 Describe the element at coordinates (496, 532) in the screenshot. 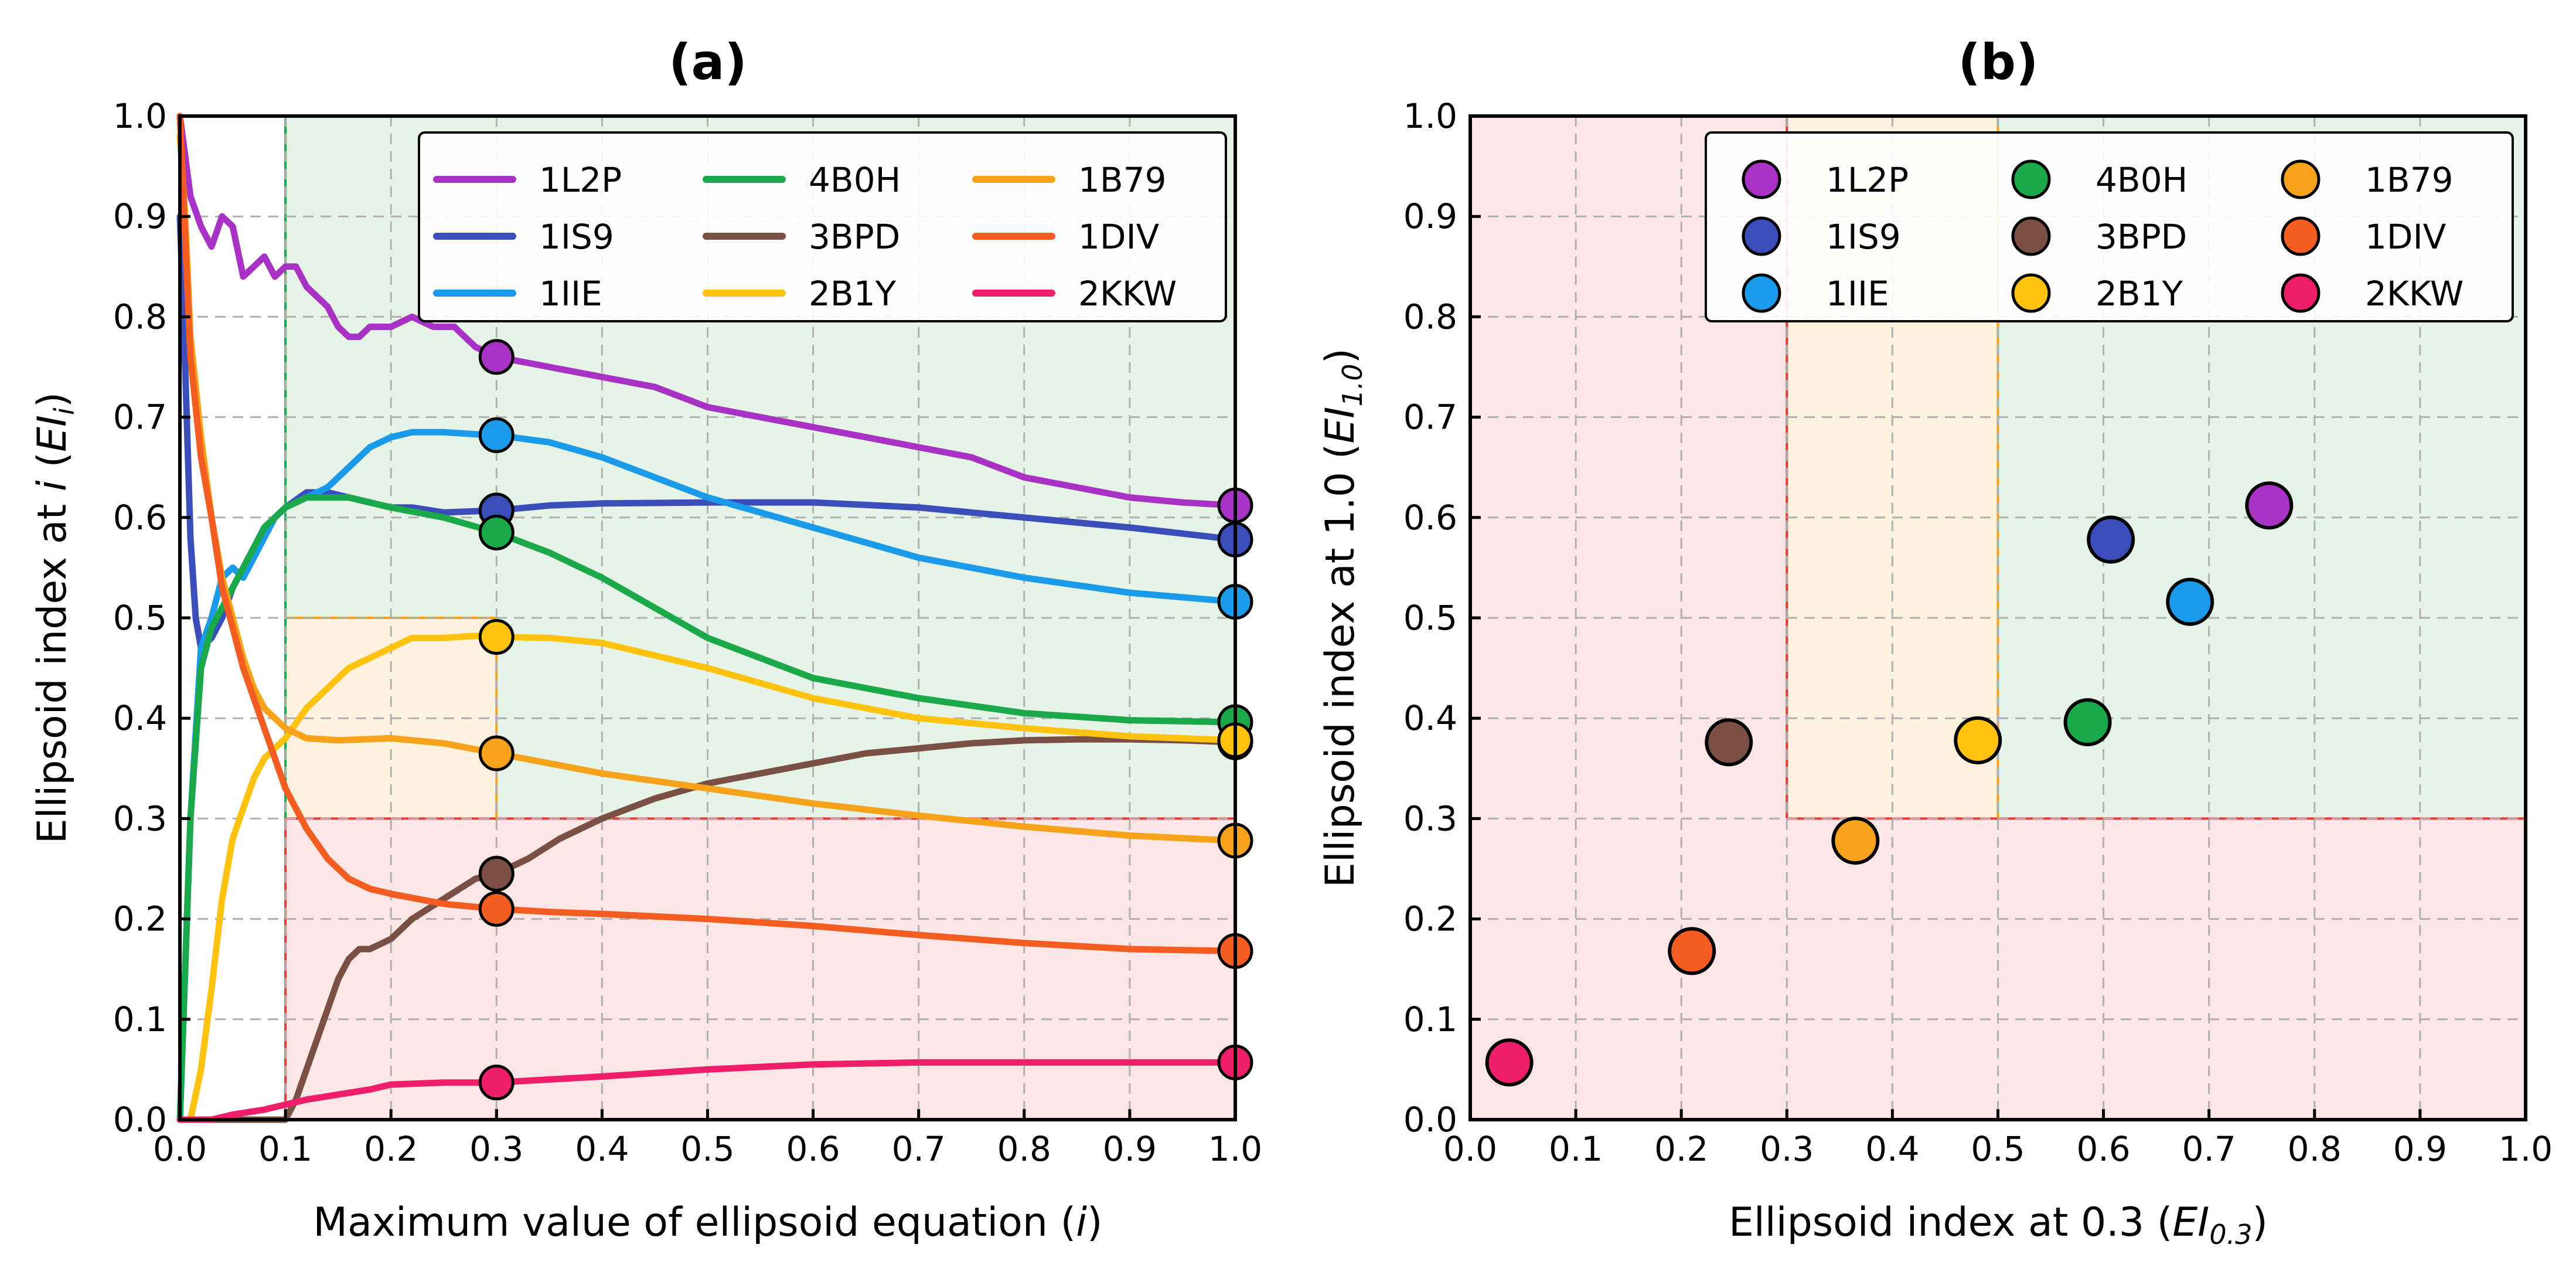

I see `marker-4b0h-at-0.3` at that location.